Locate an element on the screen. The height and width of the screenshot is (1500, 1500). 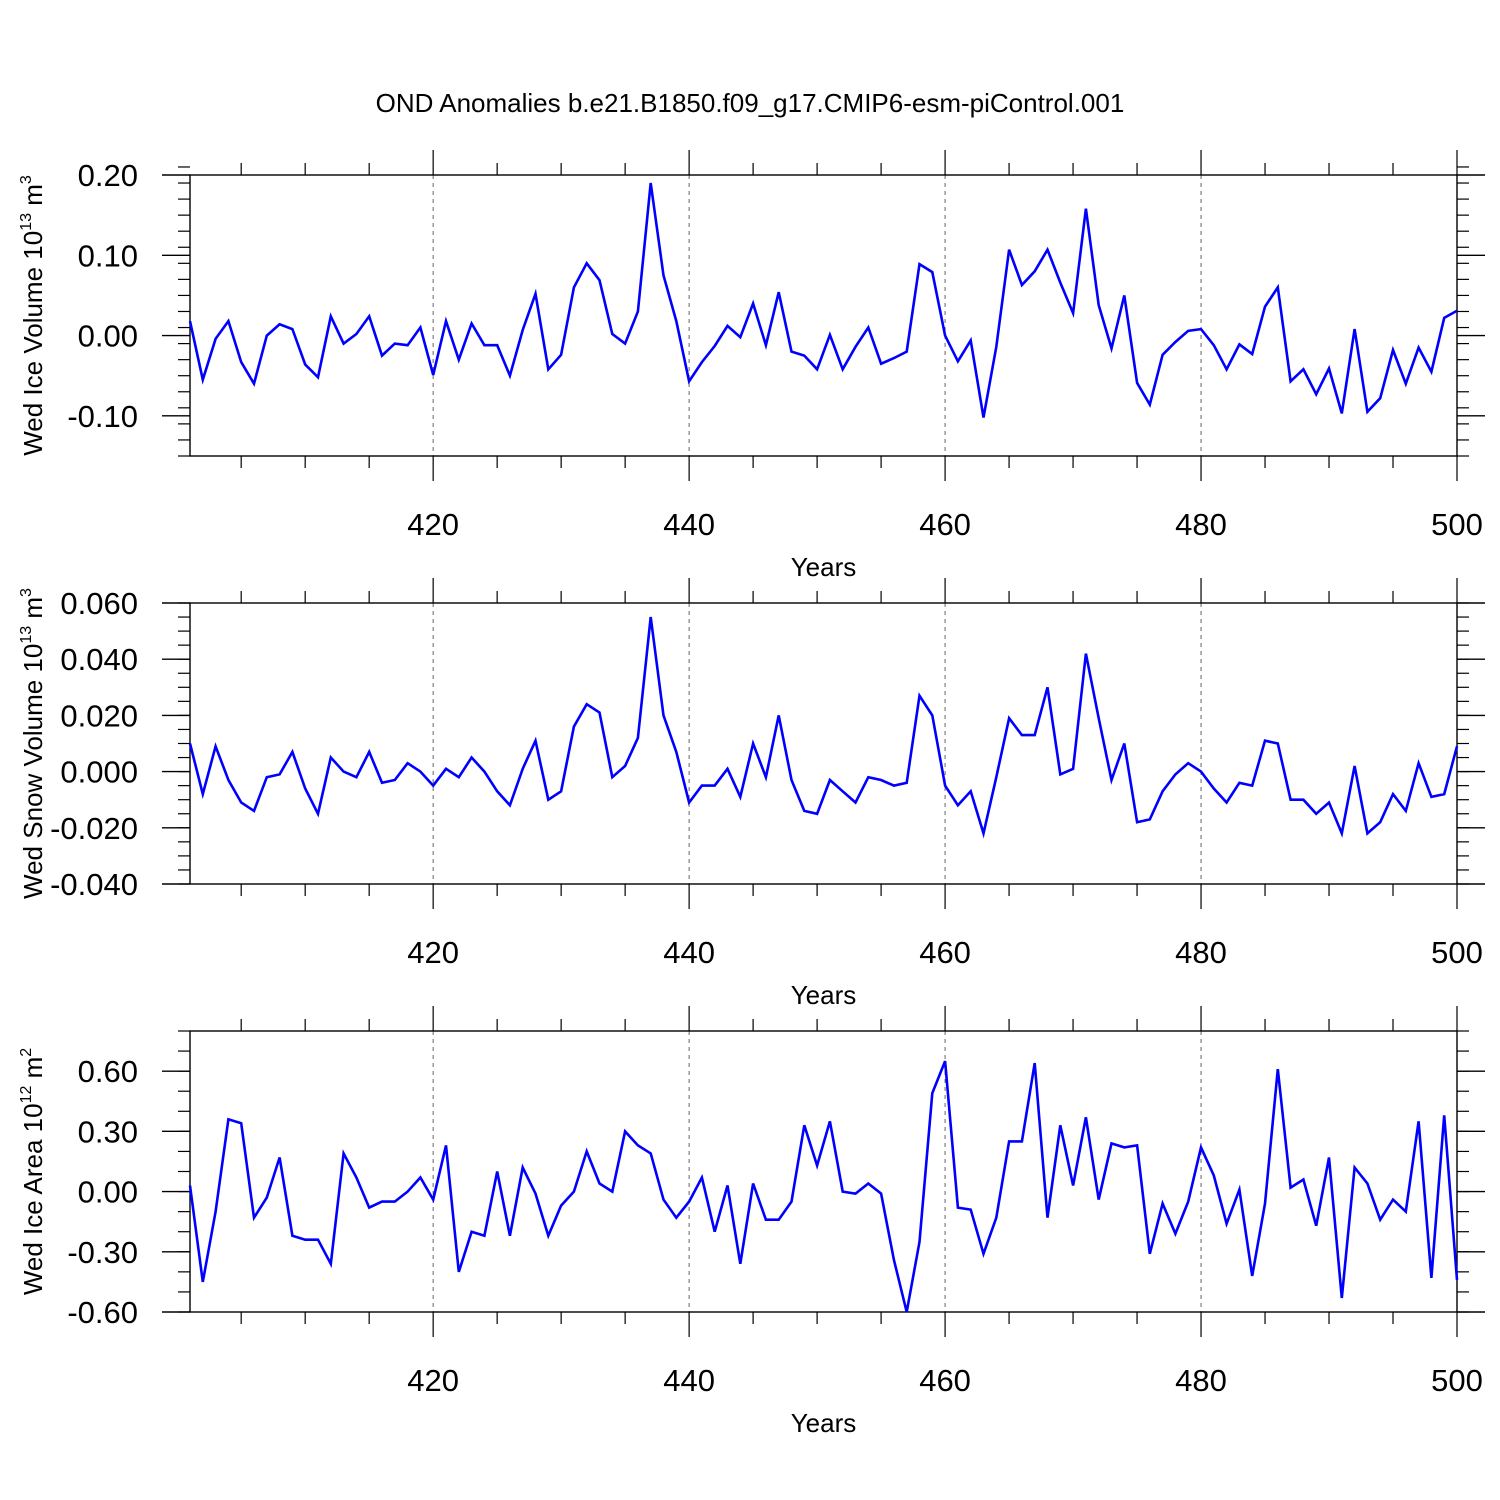
y-tick-label: -0.020 is located at coordinates (94, 828).